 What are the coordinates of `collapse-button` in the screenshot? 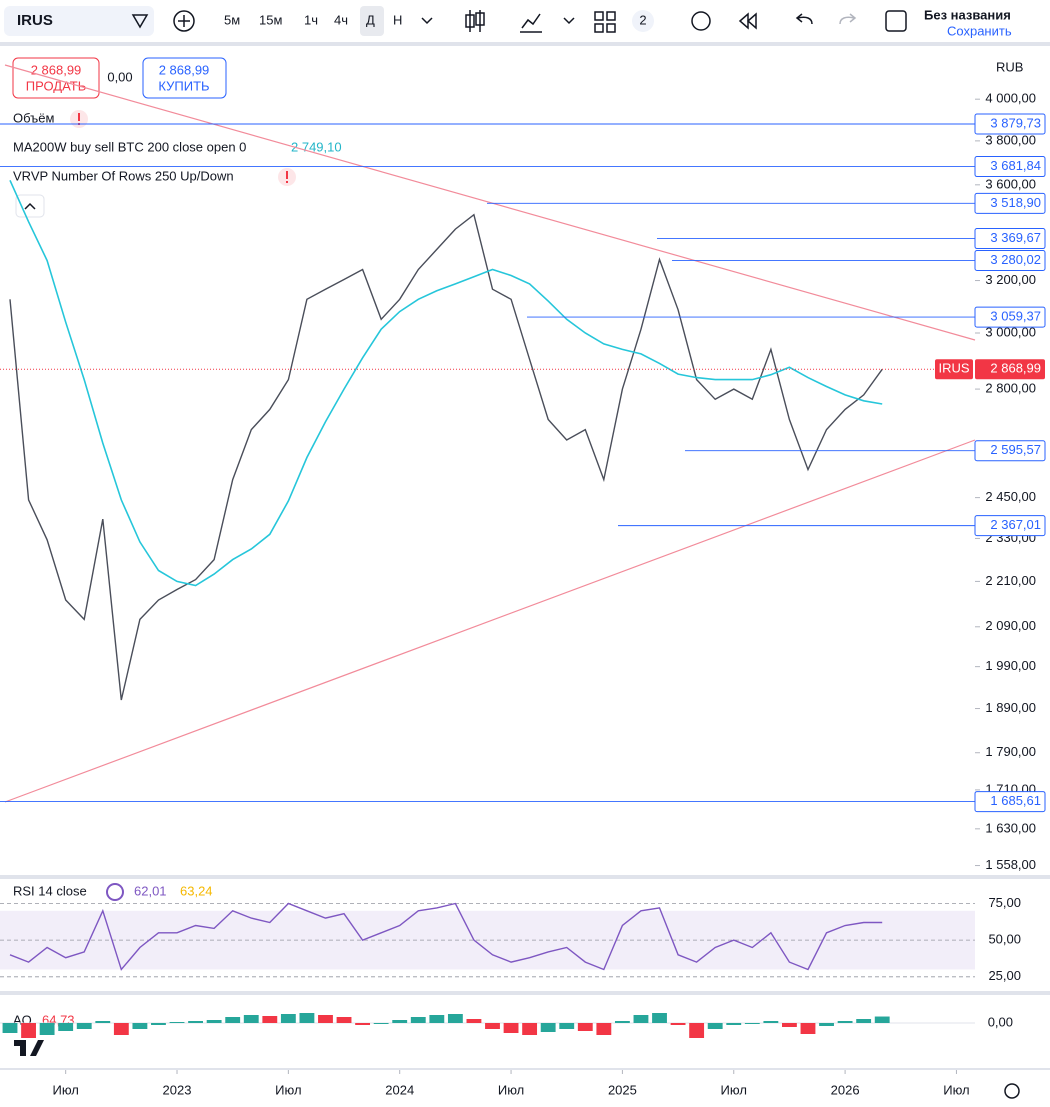 It's located at (30, 206).